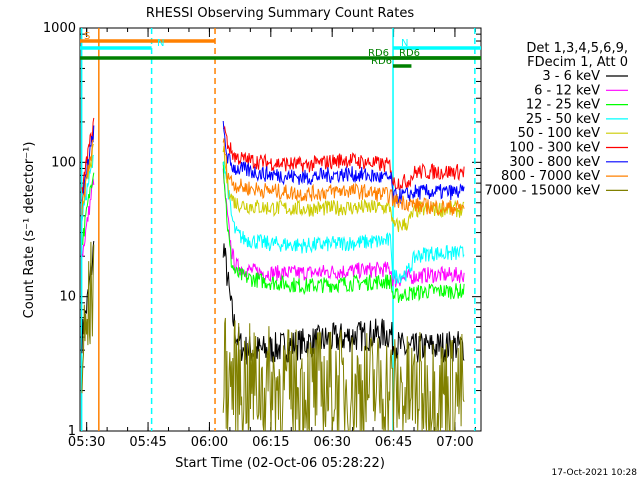 Image resolution: width=640 pixels, height=480 pixels. Describe the element at coordinates (571, 76) in the screenshot. I see `legend-entry: 3 - 6 keV` at that location.